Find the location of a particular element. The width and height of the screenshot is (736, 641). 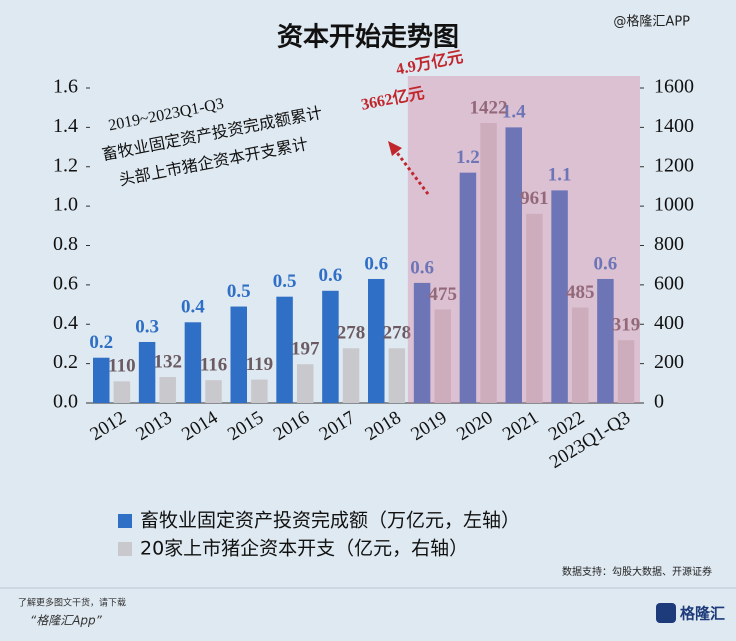

data-label: 1.1 is located at coordinates (560, 175).